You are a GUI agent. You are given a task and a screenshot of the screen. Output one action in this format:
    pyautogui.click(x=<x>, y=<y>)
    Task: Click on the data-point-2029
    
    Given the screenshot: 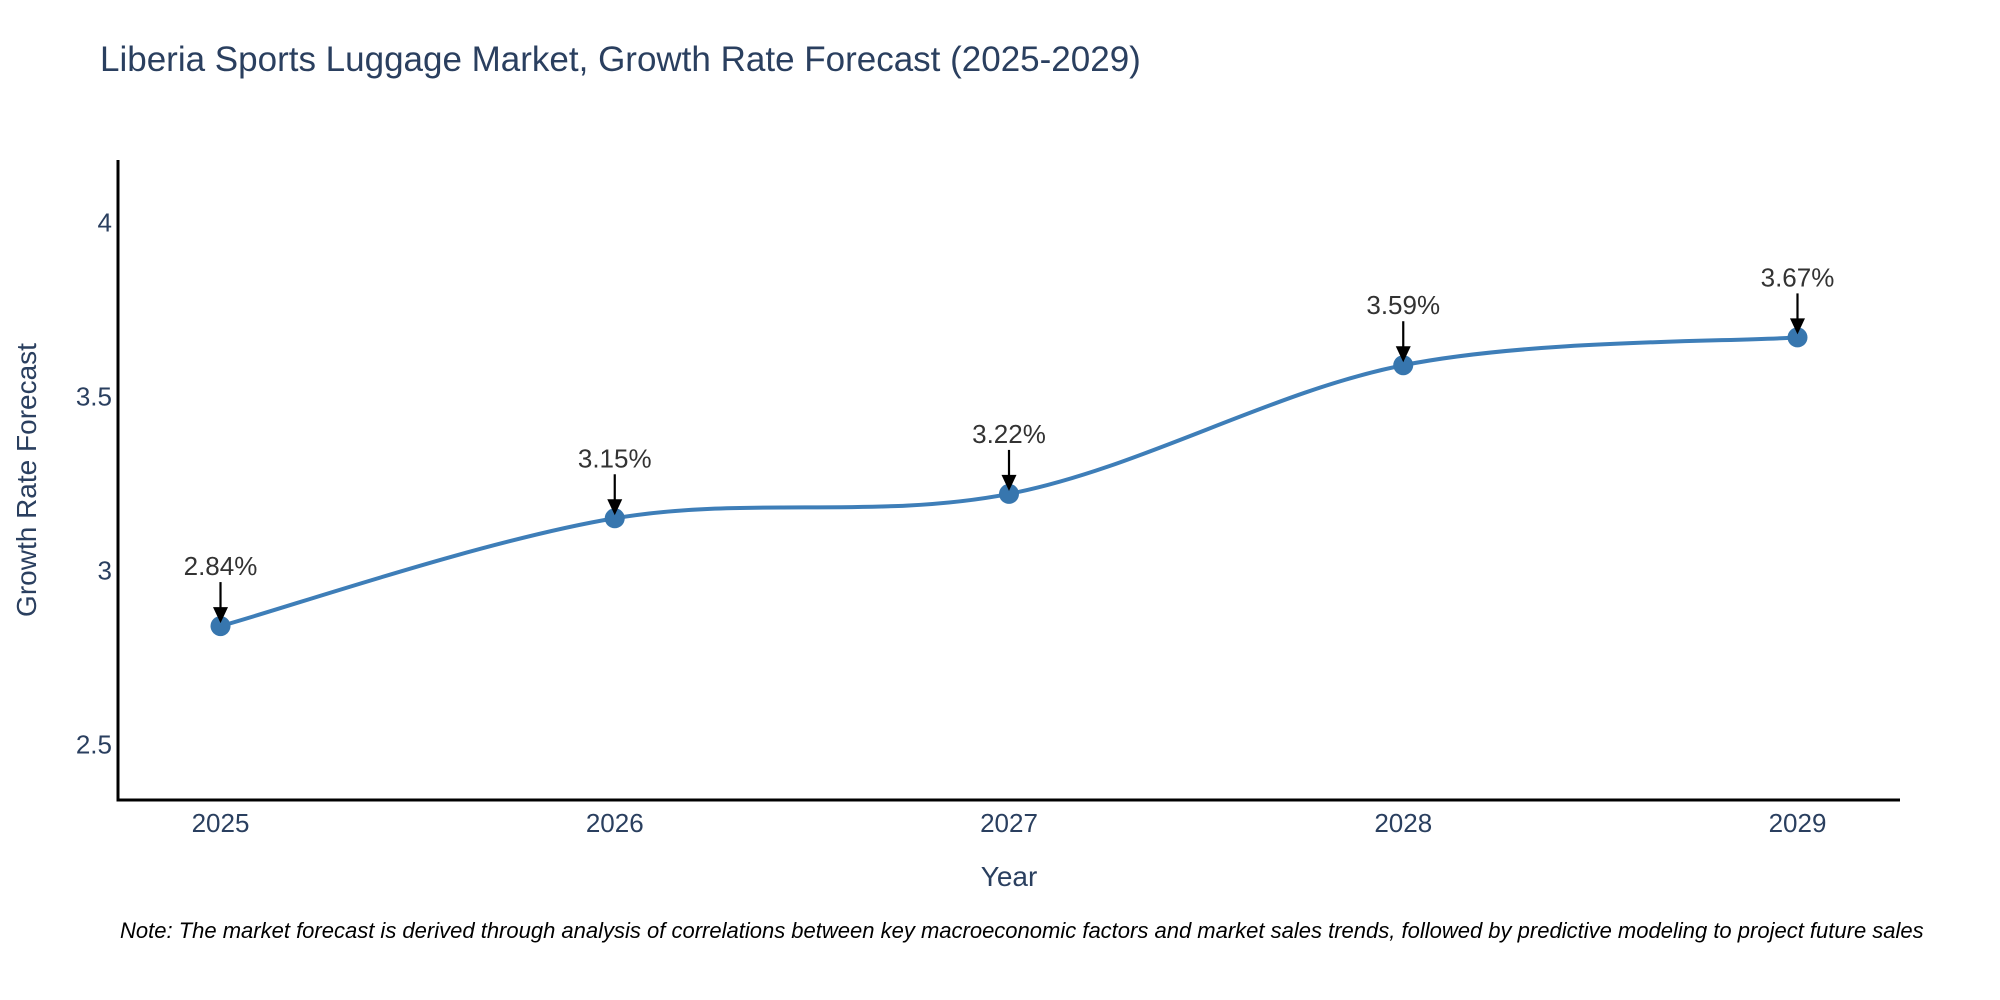 What is the action you would take?
    pyautogui.click(x=1797, y=337)
    